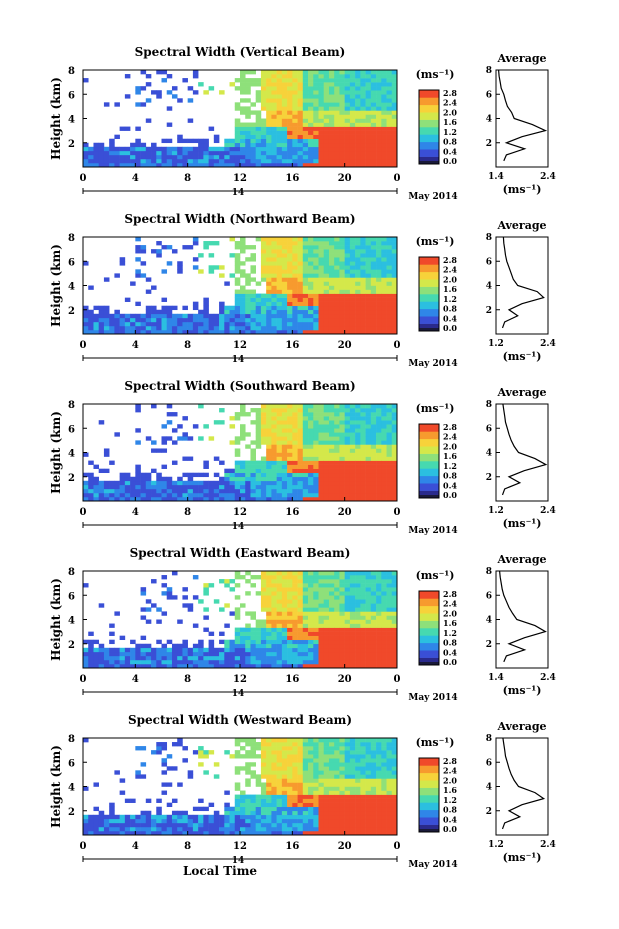  I want to click on colorbar-tick-label: 2.4, so click(450, 270).